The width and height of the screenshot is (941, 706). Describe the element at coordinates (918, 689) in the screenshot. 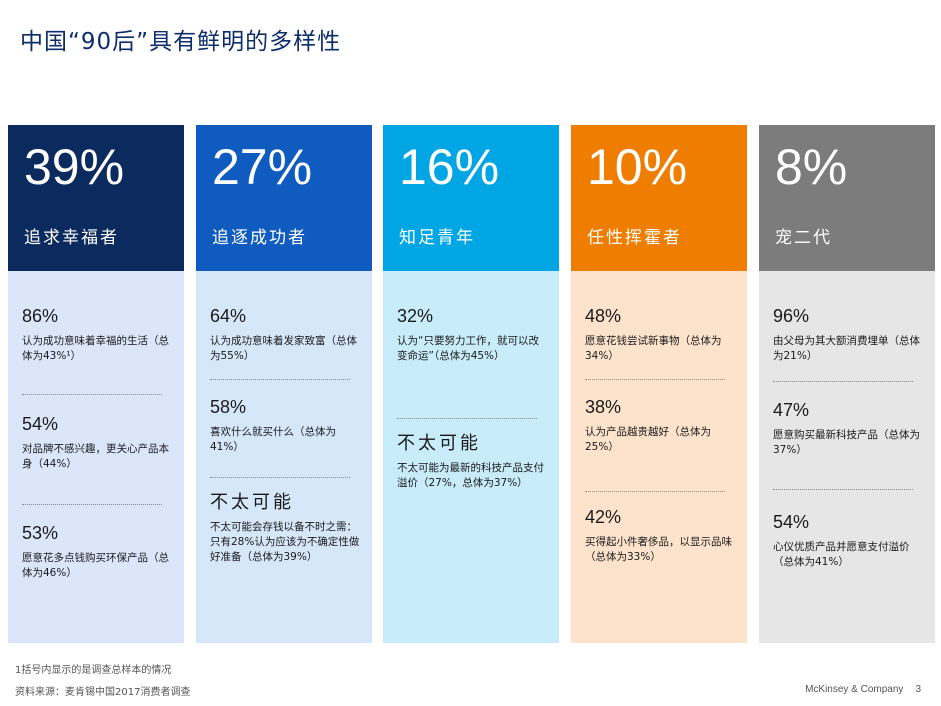

I see `page-number: 3` at that location.